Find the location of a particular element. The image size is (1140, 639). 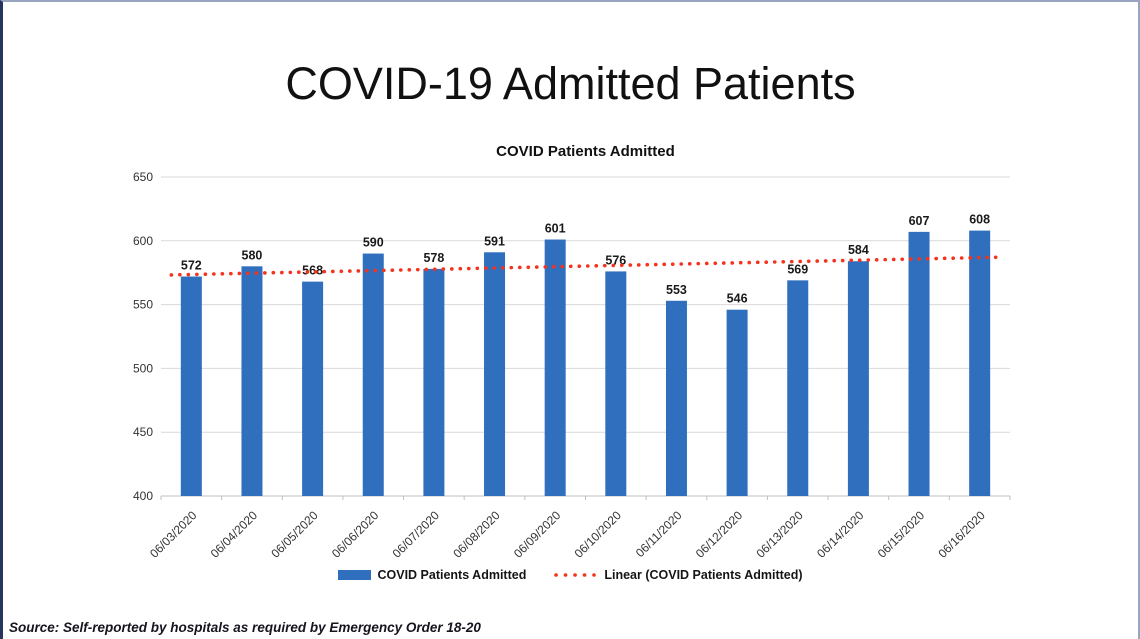

x-tick-label: 06/11/2020 is located at coordinates (659, 534).